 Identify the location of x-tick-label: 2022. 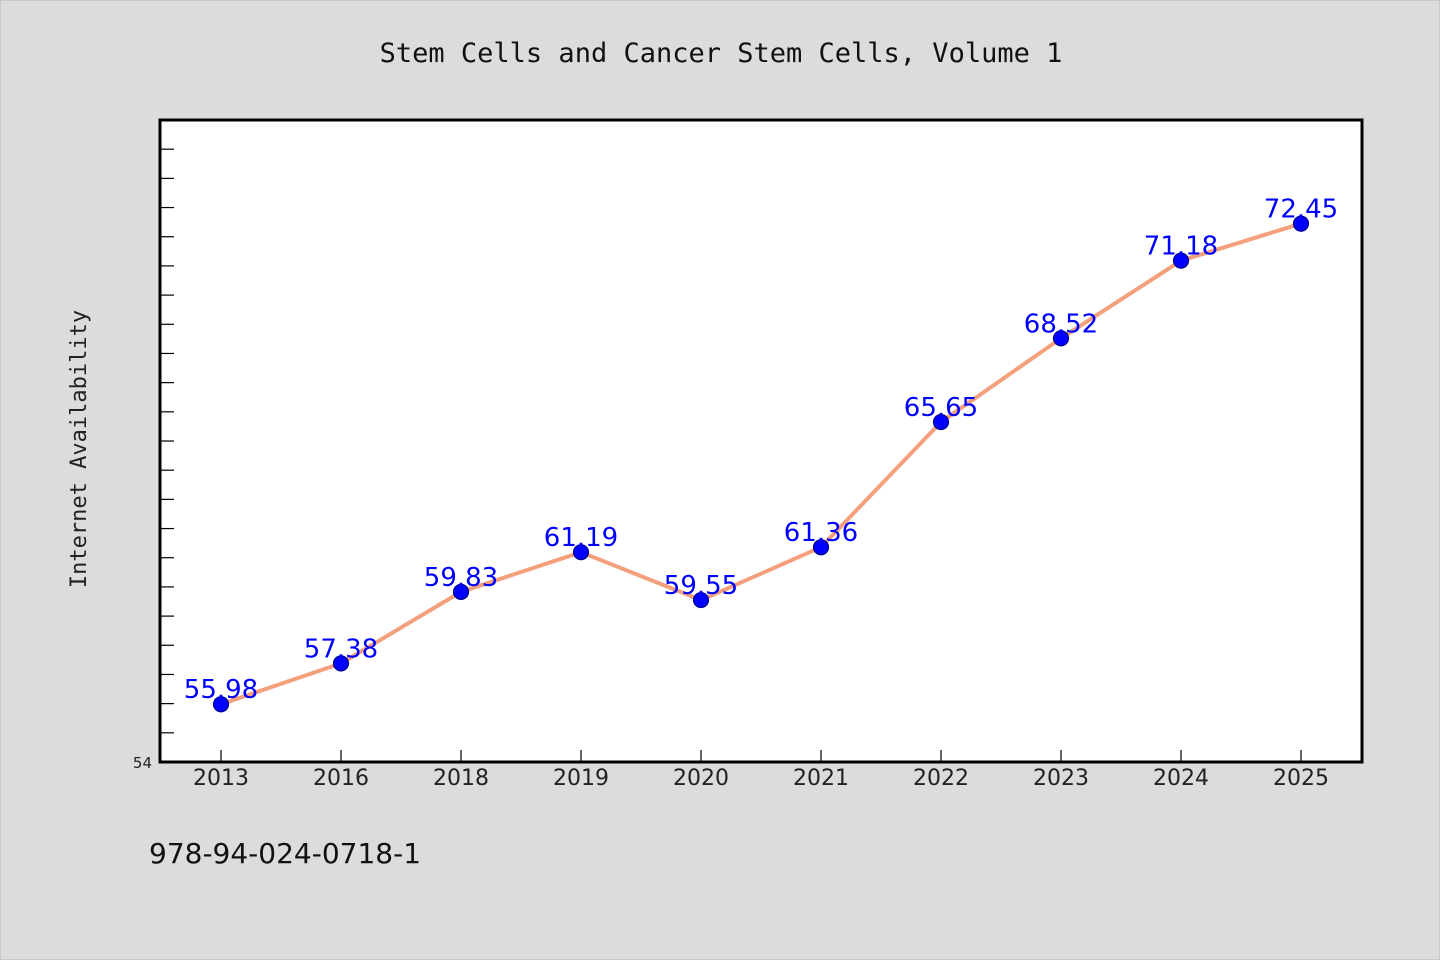
(941, 778).